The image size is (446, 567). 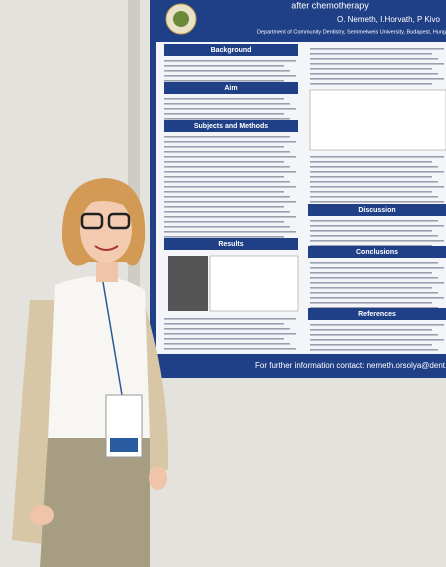 I want to click on glasses-left, so click(x=92, y=221).